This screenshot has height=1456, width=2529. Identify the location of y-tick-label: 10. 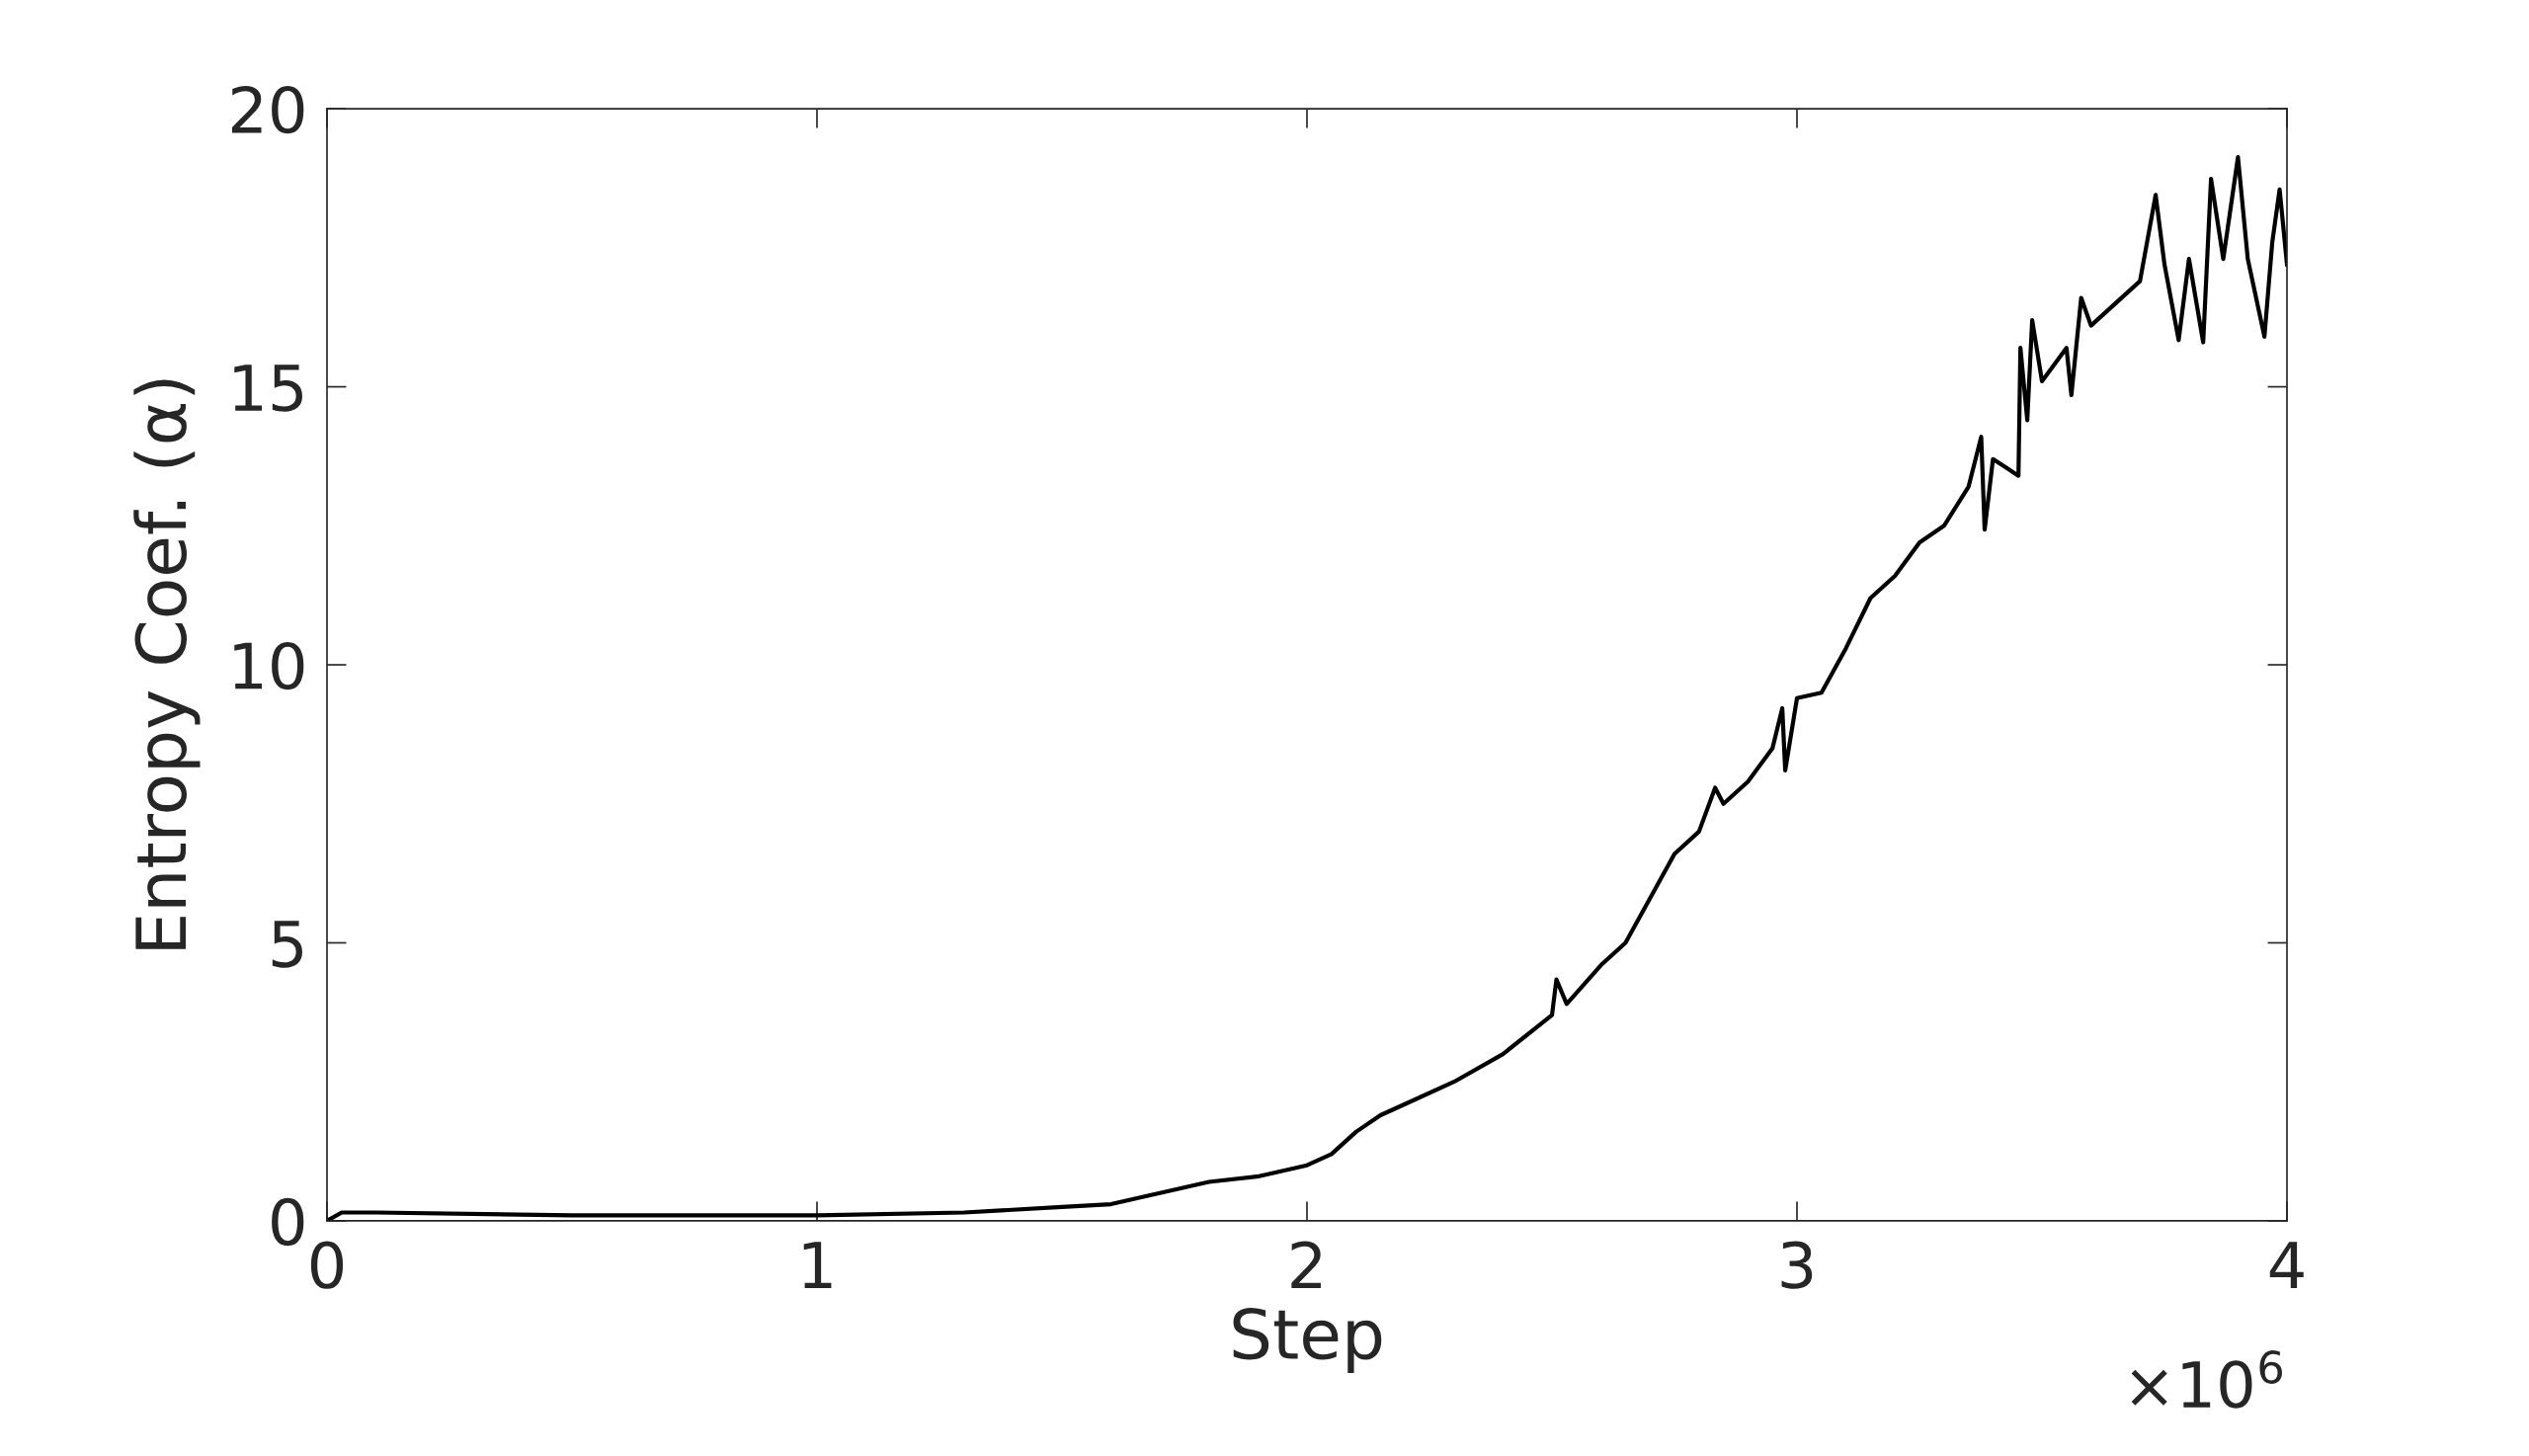
(269, 665).